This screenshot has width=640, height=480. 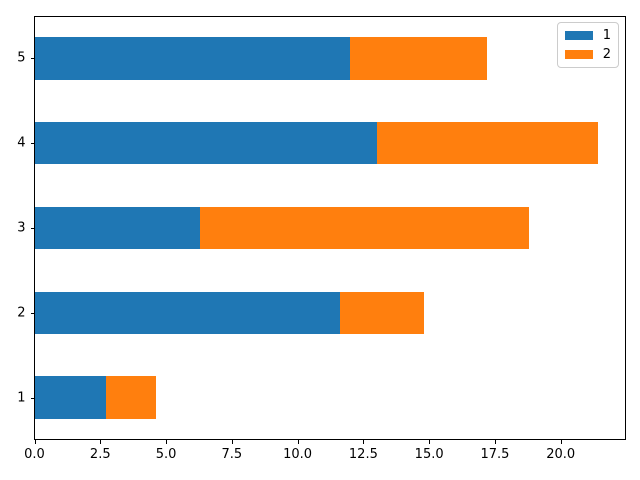 I want to click on legend-entry: 2, so click(x=588, y=54).